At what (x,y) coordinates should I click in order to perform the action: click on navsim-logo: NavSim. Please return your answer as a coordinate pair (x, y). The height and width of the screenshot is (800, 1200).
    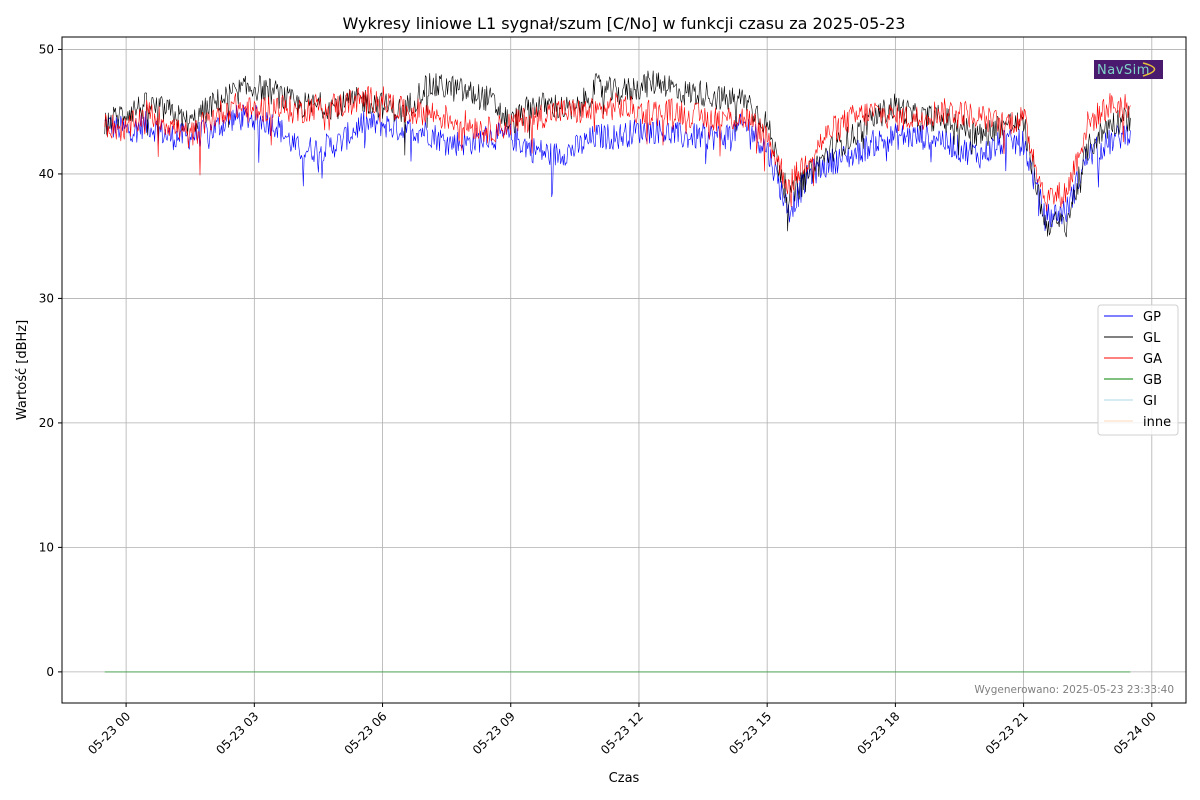
    Looking at the image, I should click on (1128, 69).